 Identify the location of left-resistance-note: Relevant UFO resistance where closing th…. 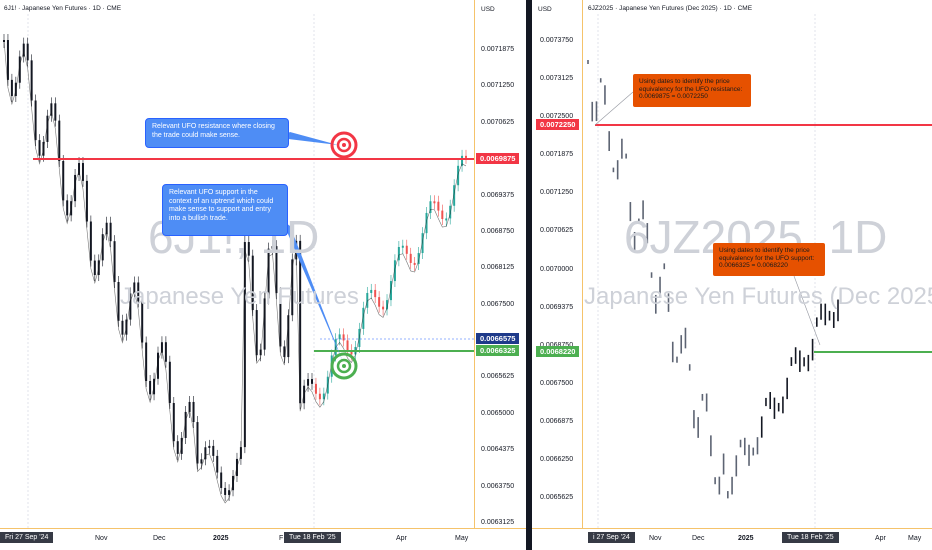
(217, 133).